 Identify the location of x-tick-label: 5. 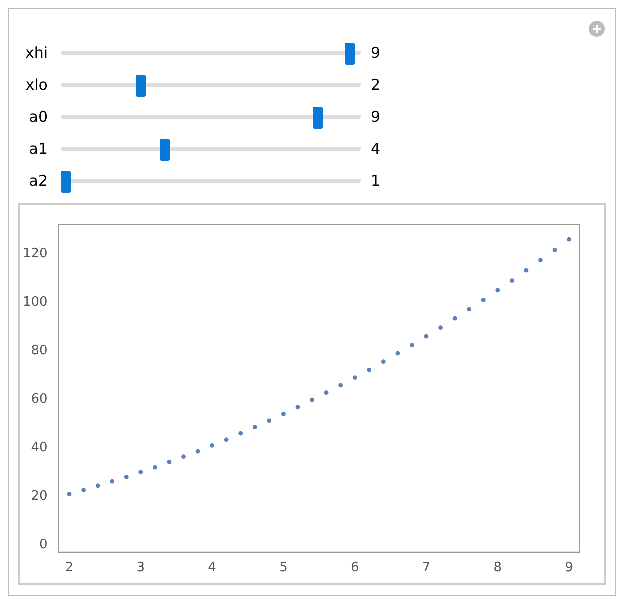
(284, 568).